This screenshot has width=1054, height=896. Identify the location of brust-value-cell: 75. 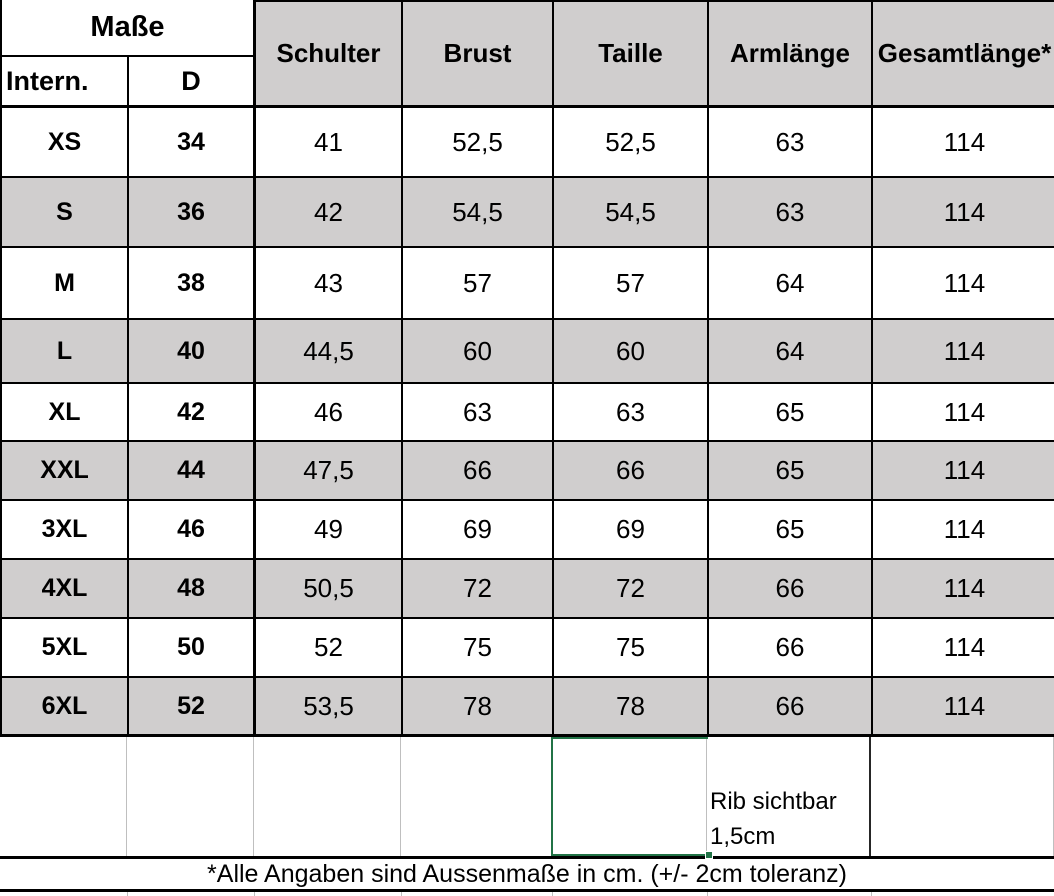
(478, 647).